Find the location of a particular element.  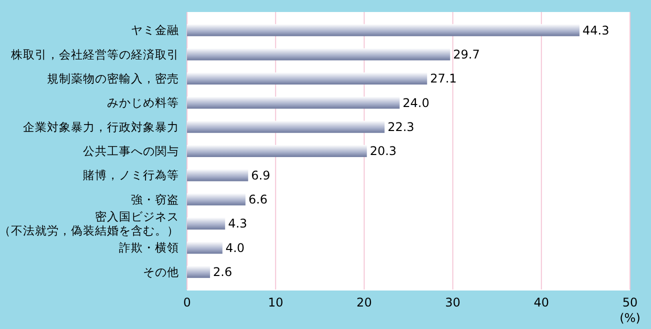

data-label: 4.3 is located at coordinates (238, 223).